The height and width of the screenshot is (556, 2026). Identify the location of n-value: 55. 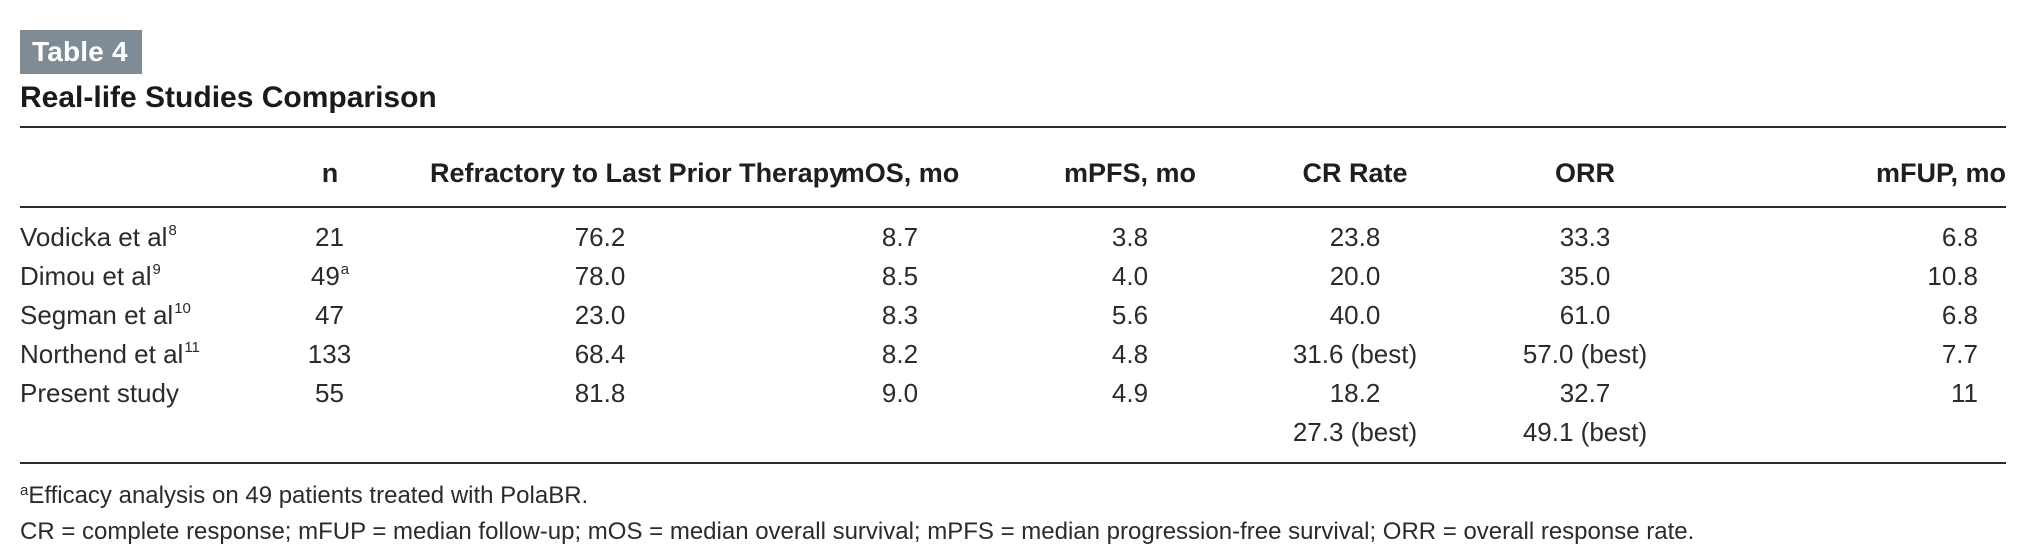
(329, 393).